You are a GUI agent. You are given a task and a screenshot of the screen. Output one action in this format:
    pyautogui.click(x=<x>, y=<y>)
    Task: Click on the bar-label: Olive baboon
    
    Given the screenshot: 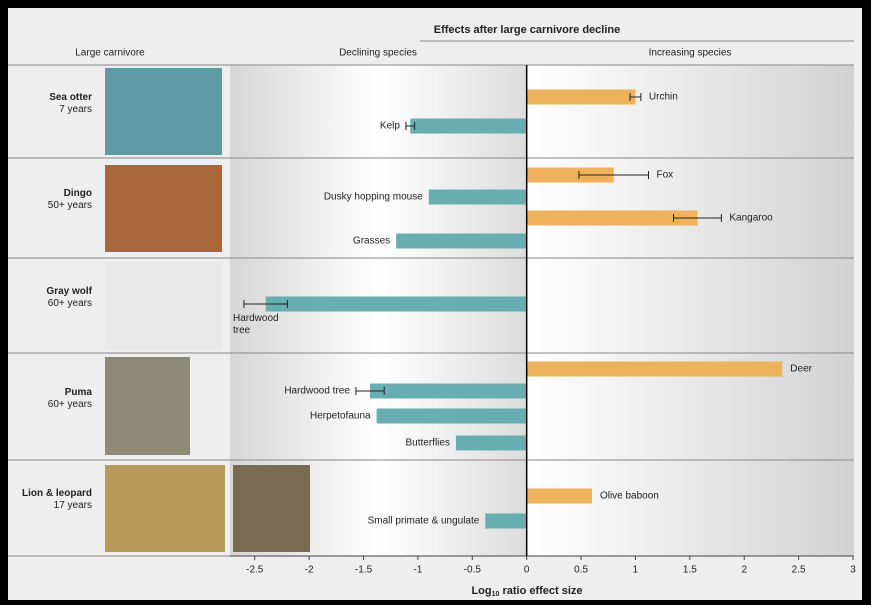 What is the action you would take?
    pyautogui.click(x=629, y=496)
    